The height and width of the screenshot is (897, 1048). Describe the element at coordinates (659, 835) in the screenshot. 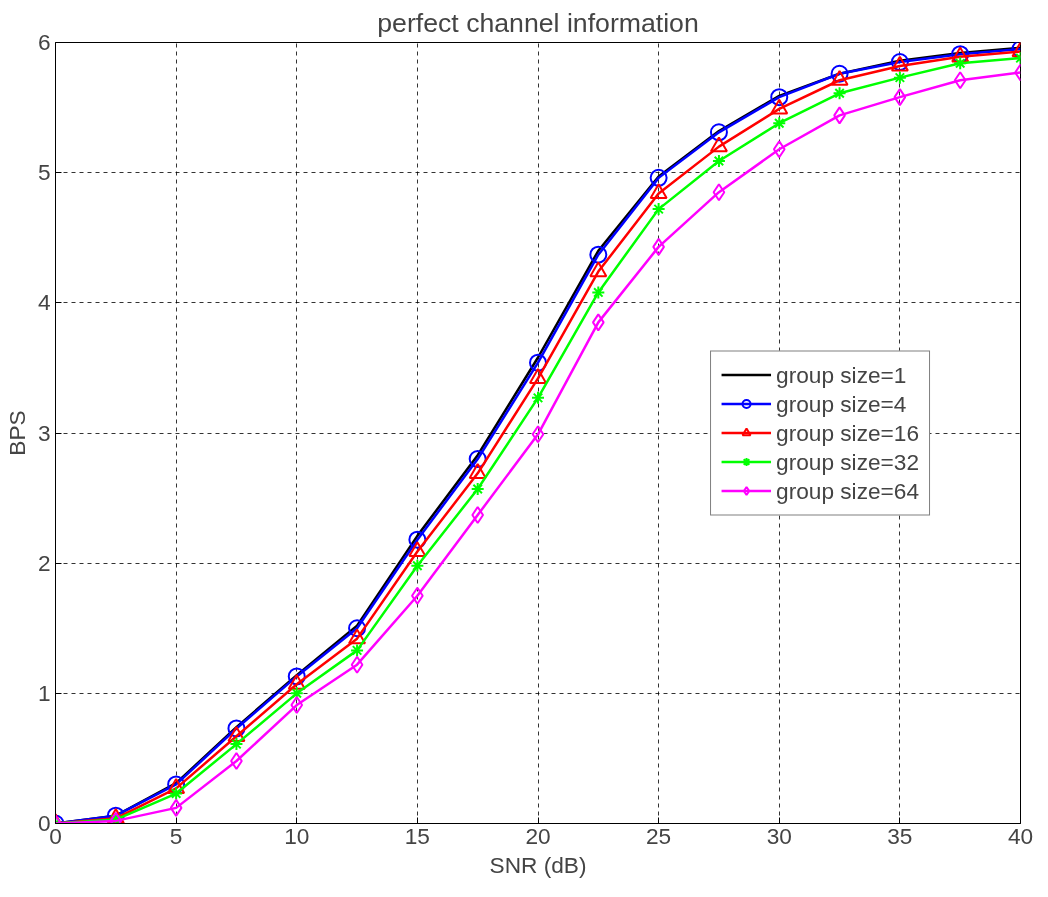

I see `x-tick-label: 25` at that location.